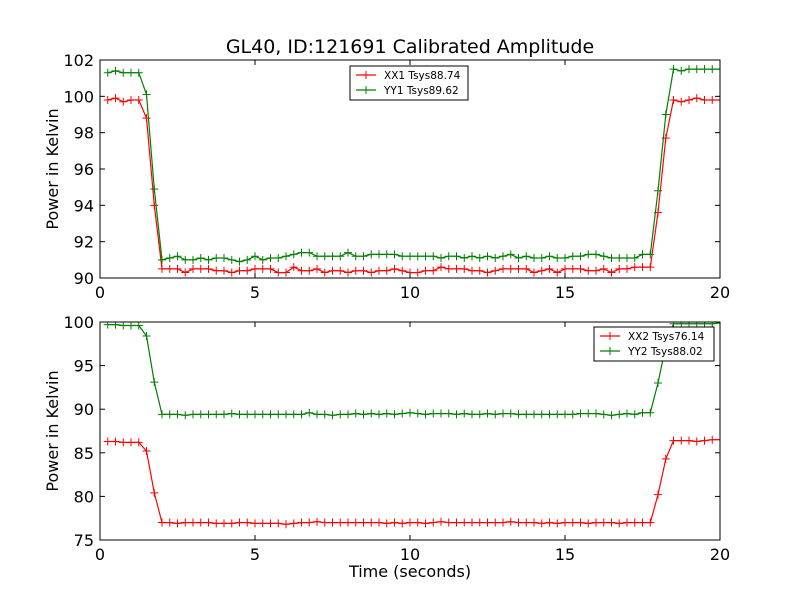  What do you see at coordinates (665, 352) in the screenshot?
I see `legend-label: YY2 Tsys88.02` at bounding box center [665, 352].